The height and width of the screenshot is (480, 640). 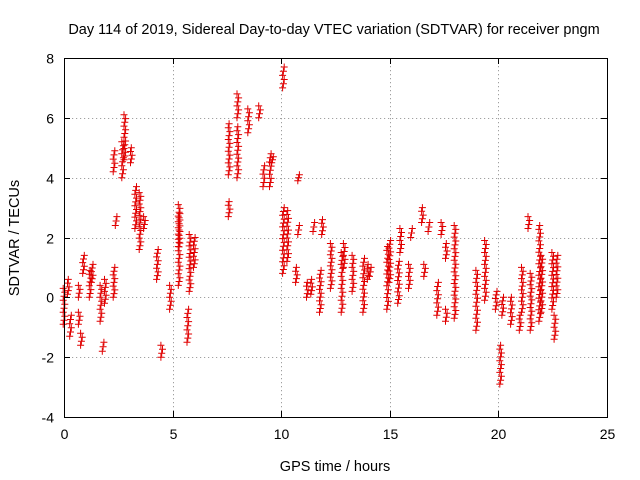 What do you see at coordinates (50, 119) in the screenshot?
I see `y-tick-label: 6` at bounding box center [50, 119].